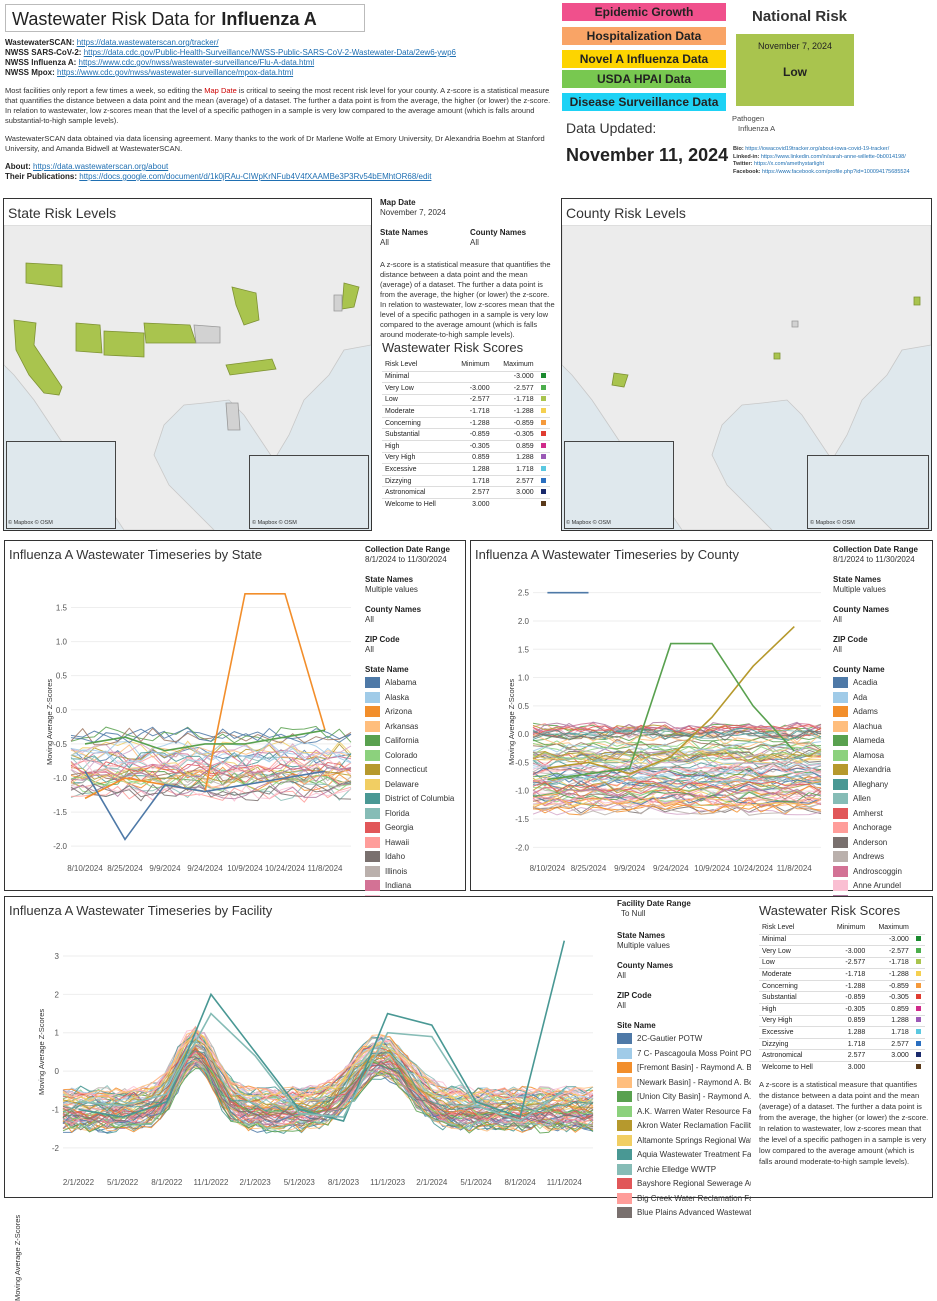 This screenshot has height=1301, width=937. I want to click on publications-label: Their Publications:, so click(41, 176).